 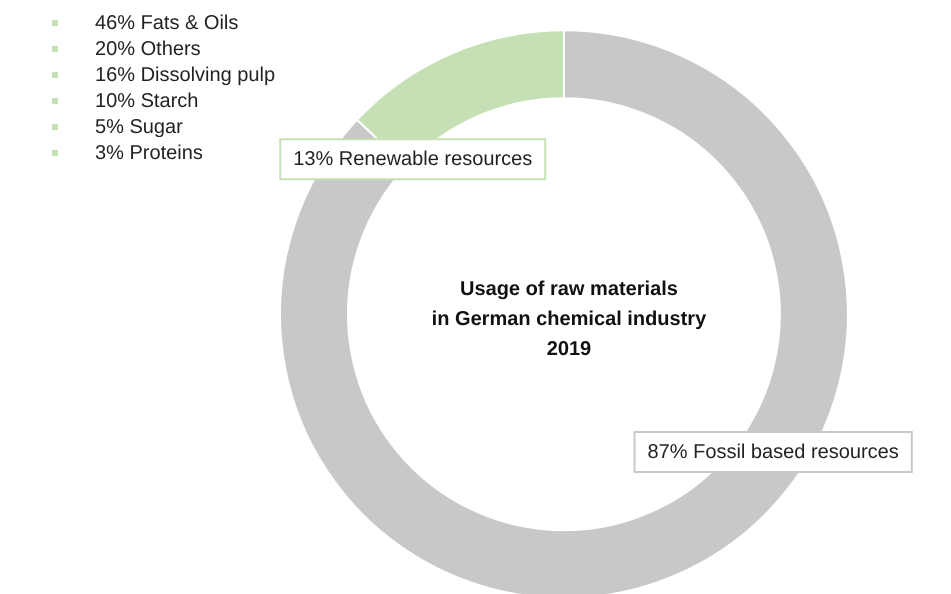 I want to click on text: 46% Fats & Oils, so click(x=166, y=23).